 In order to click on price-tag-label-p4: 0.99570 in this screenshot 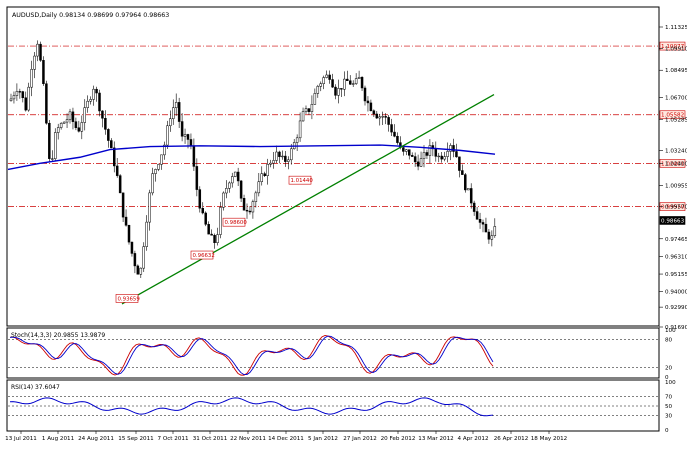, I will do `click(673, 208)`.